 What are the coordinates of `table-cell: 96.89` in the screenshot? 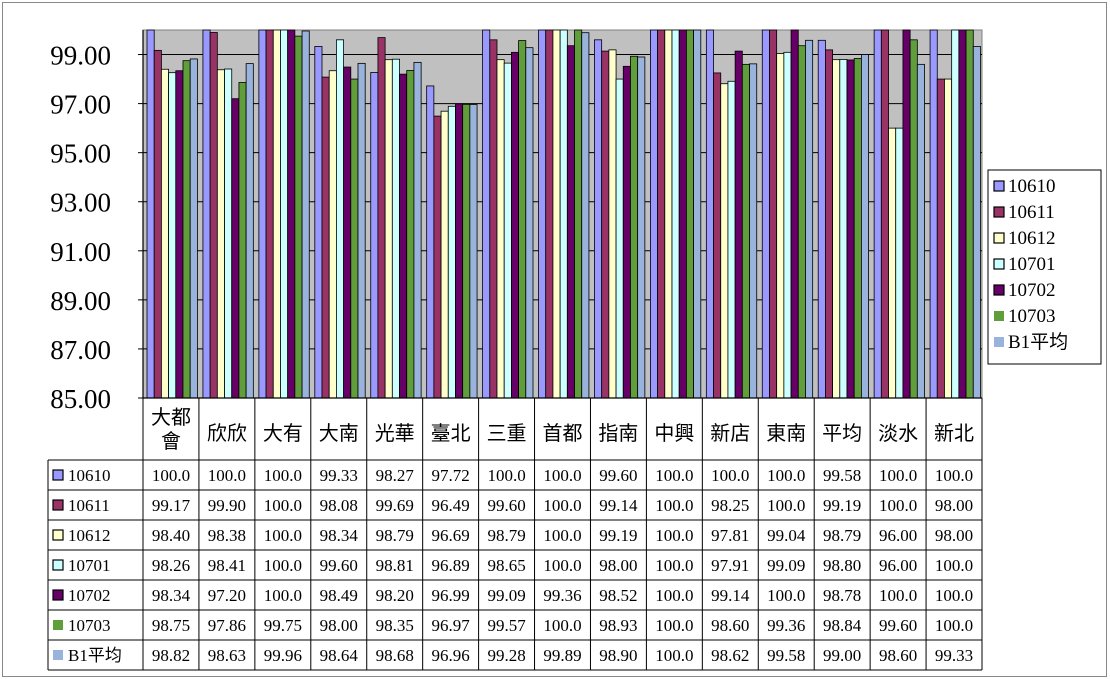 It's located at (451, 565).